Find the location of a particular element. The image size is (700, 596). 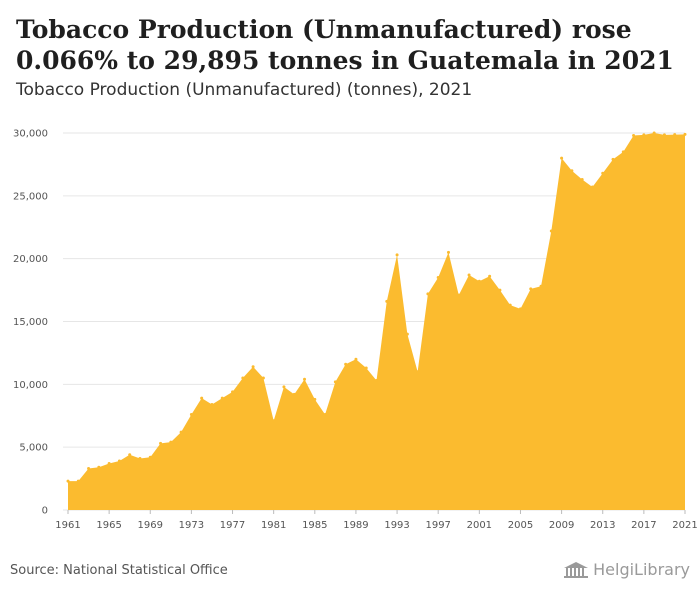

data-point-2017 is located at coordinates (644, 135).